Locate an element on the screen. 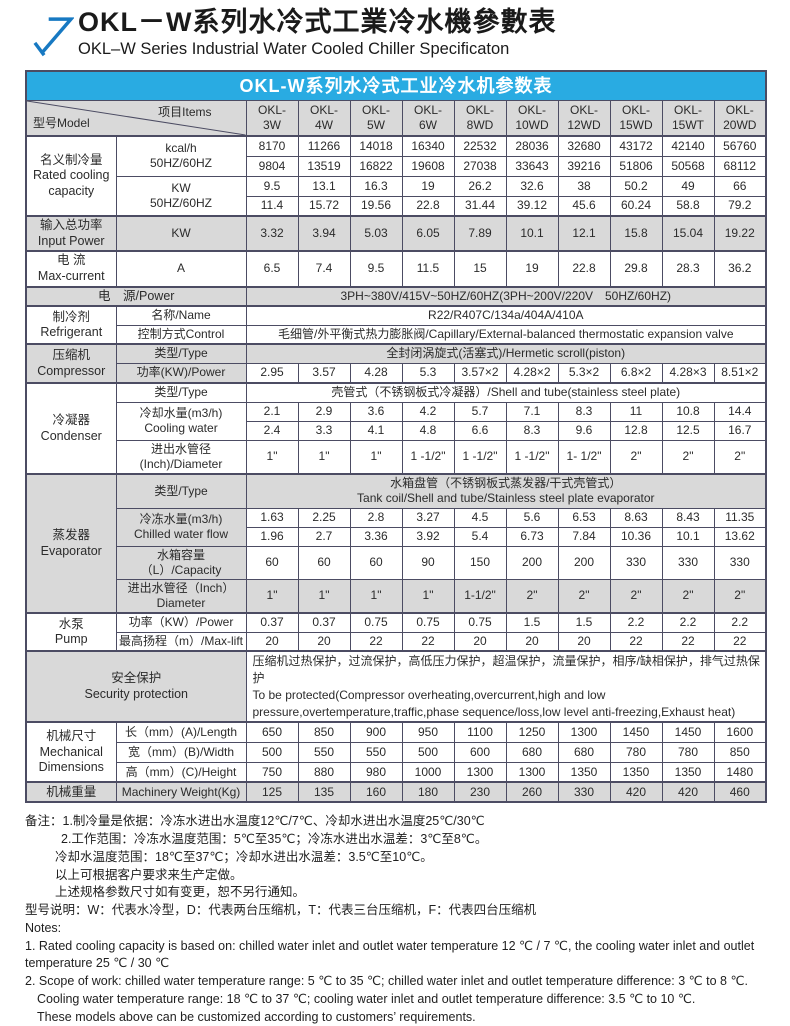  value-cell: 22.8 is located at coordinates (428, 206).